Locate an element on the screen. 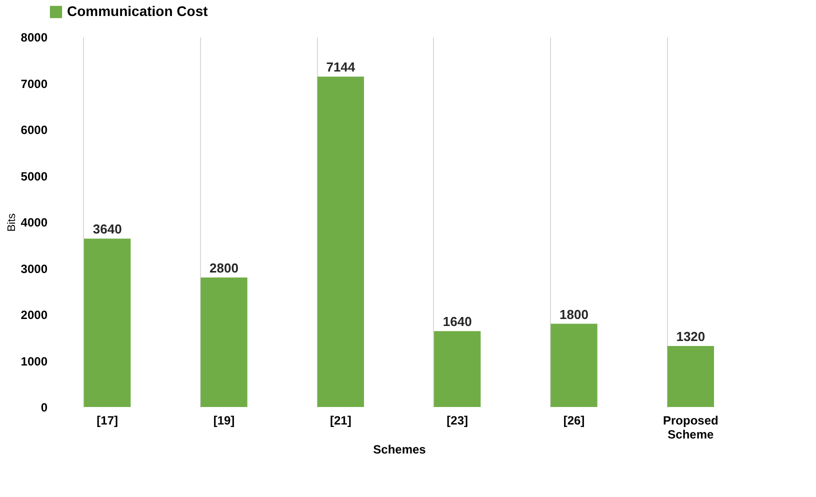 The height and width of the screenshot is (497, 816). x-tick-label: [21] is located at coordinates (341, 421).